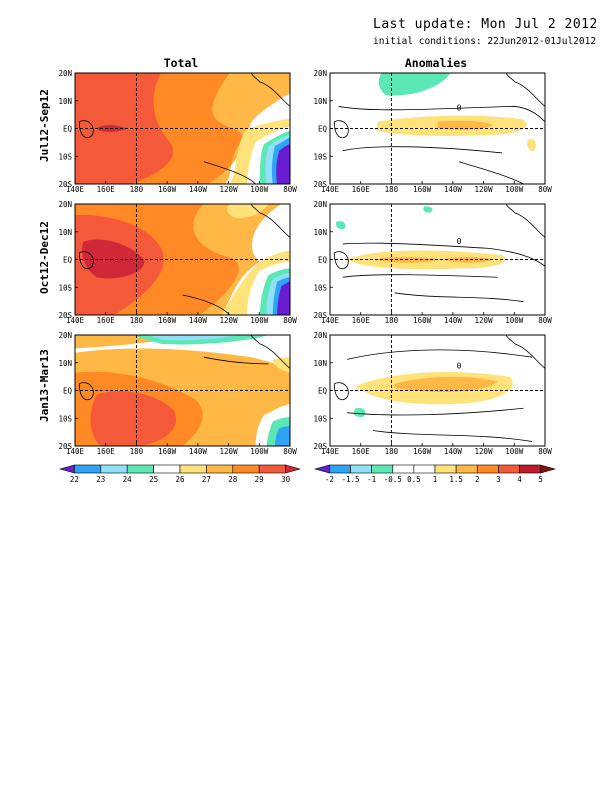 This screenshot has width=600, height=800. I want to click on y-tick-label: 20N, so click(65, 73).